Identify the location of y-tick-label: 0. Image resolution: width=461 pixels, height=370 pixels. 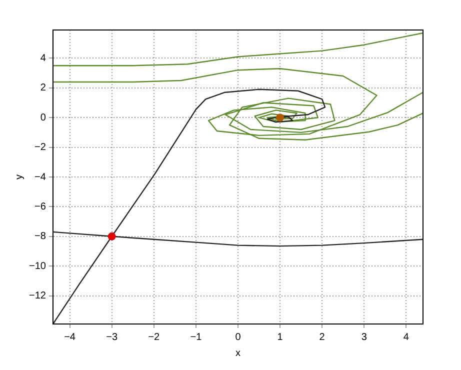
(43, 118).